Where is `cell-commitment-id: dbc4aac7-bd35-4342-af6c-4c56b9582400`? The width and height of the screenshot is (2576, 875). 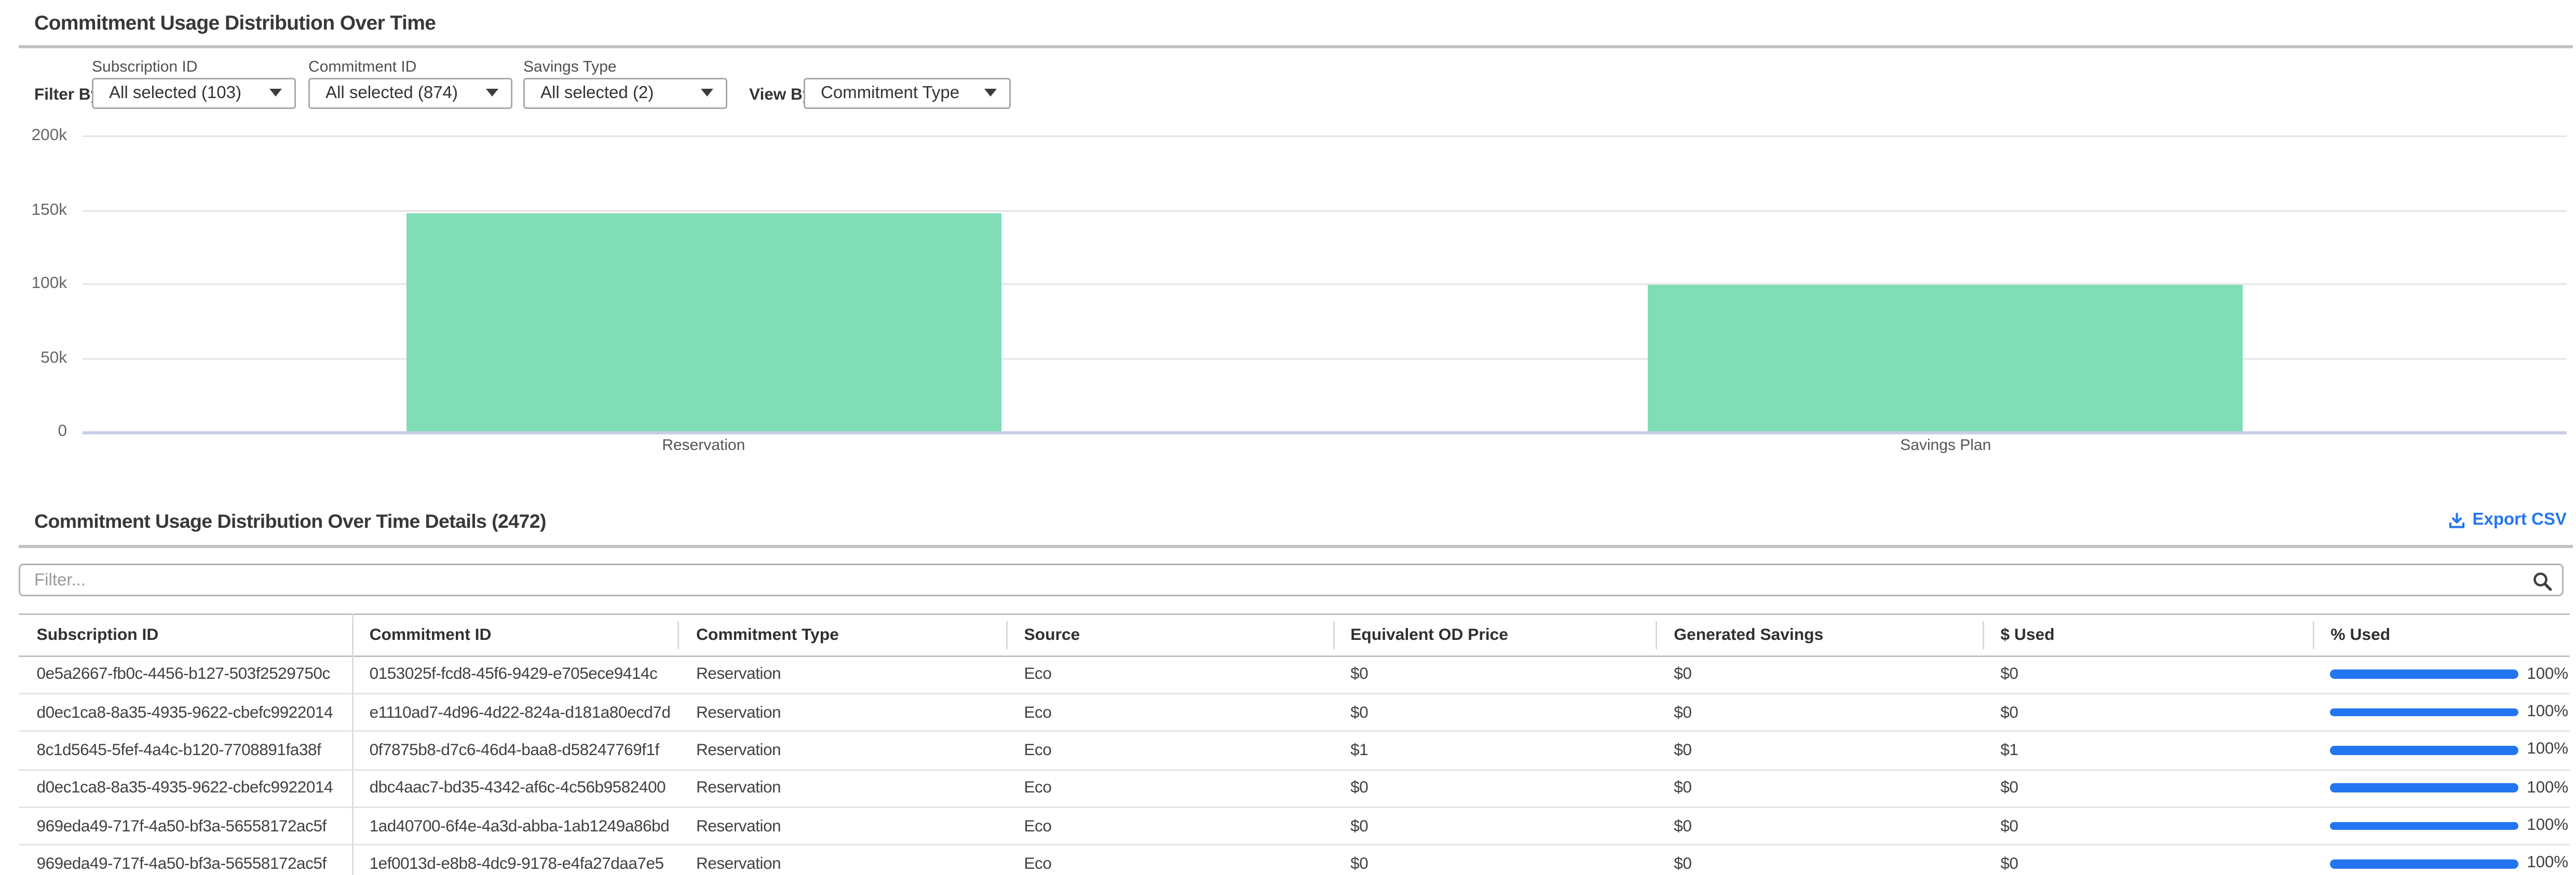 cell-commitment-id: dbc4aac7-bd35-4342-af6c-4c56b9582400 is located at coordinates (517, 788).